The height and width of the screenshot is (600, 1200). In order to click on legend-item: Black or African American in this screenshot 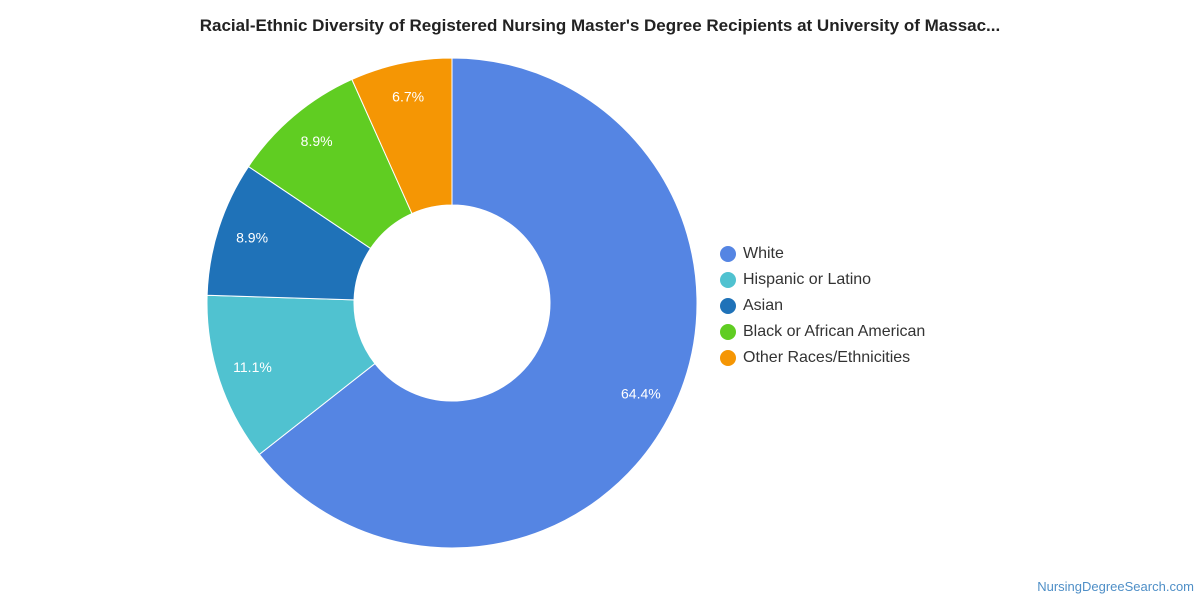, I will do `click(822, 332)`.